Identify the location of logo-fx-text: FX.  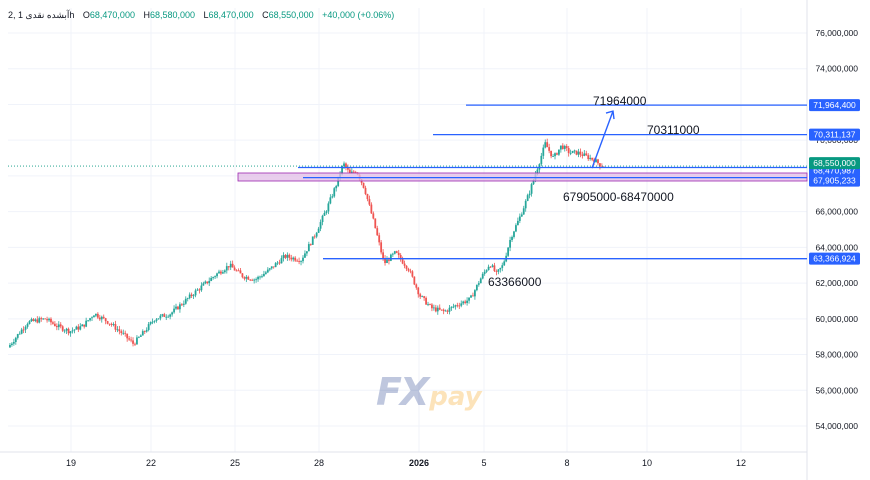
(402, 392).